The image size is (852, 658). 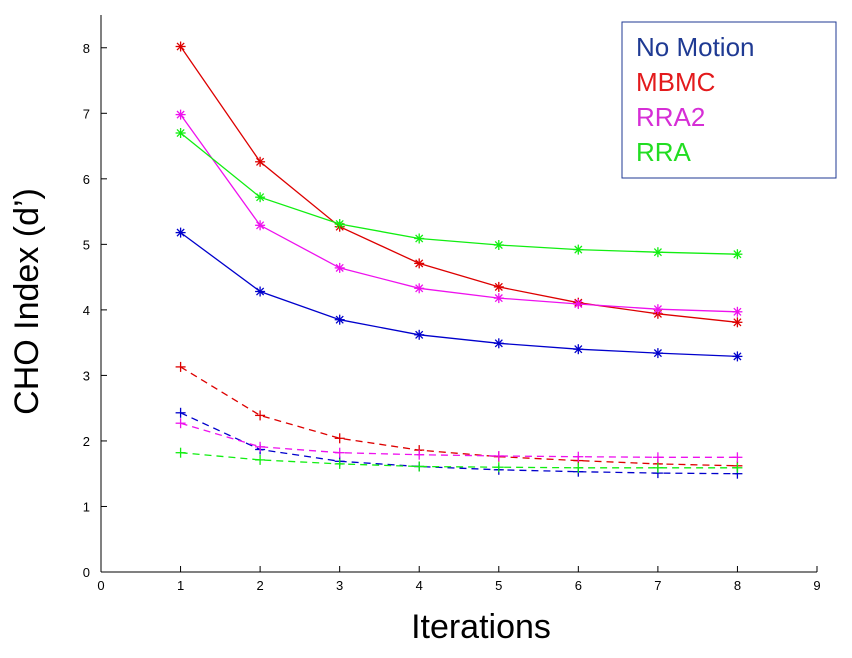 I want to click on x-tick-label: 7, so click(x=657, y=585).